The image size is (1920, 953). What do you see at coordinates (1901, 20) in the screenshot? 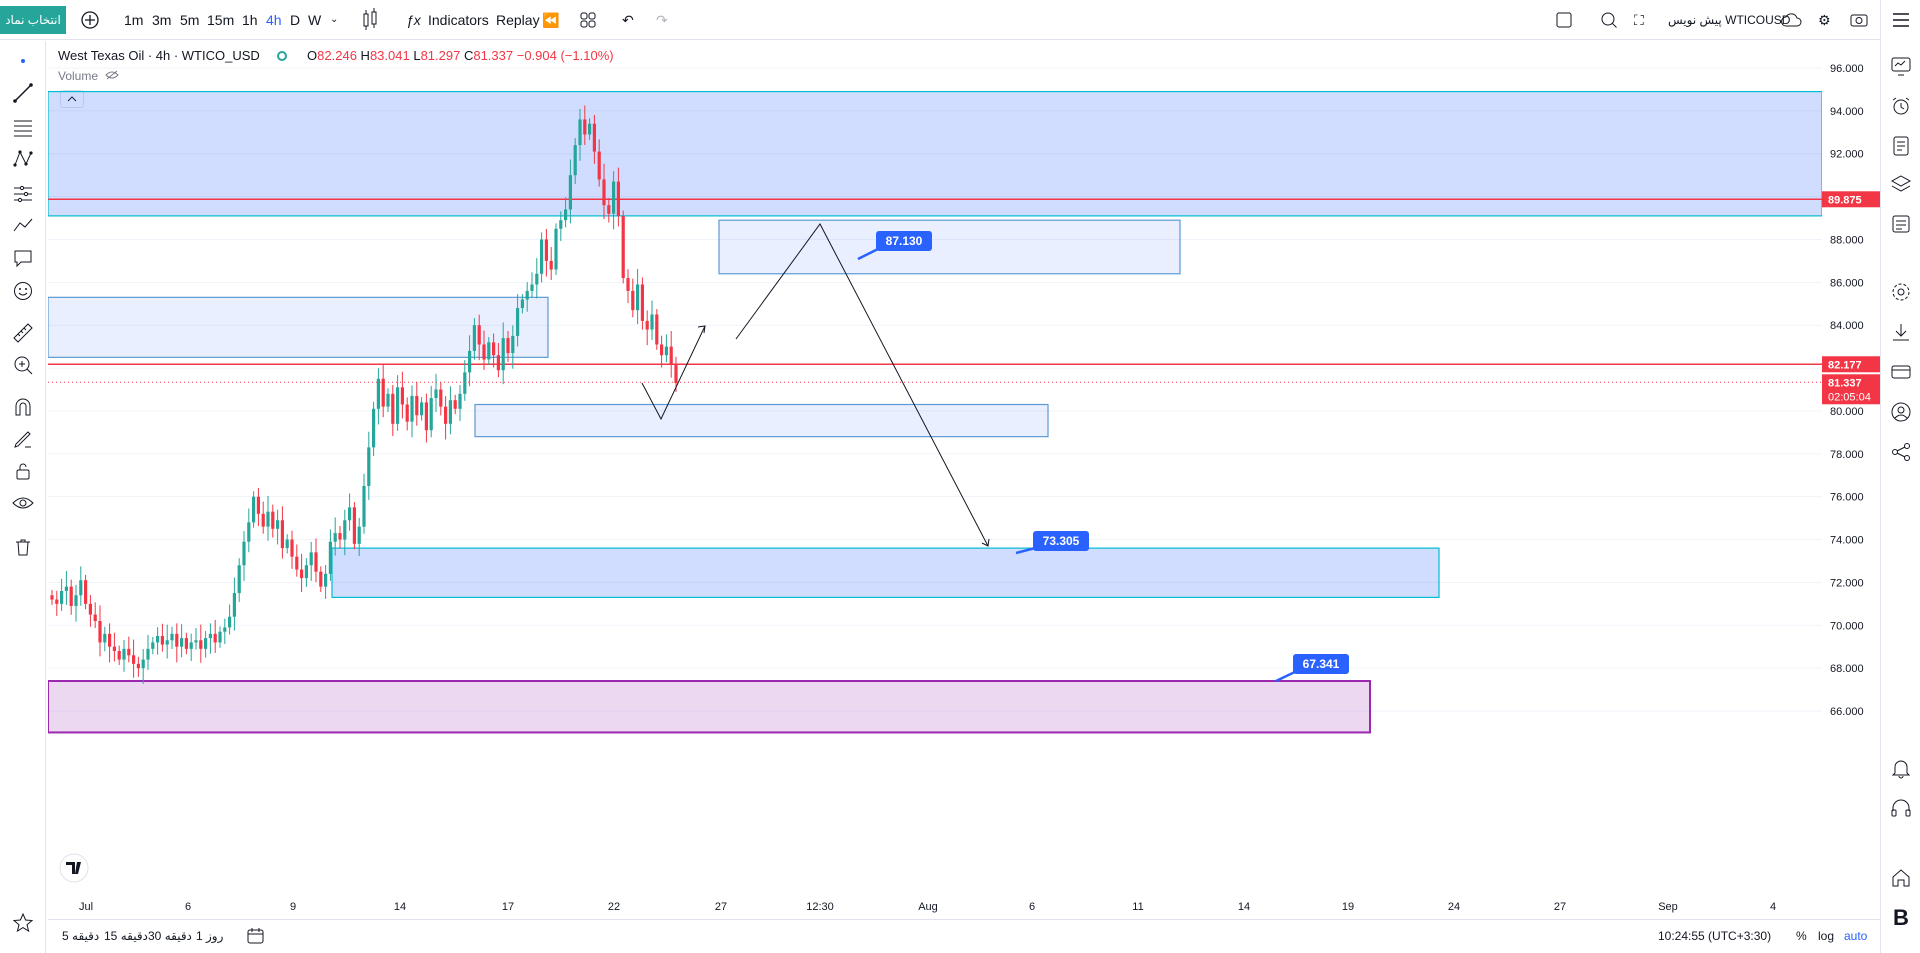
I see `menu-icon` at bounding box center [1901, 20].